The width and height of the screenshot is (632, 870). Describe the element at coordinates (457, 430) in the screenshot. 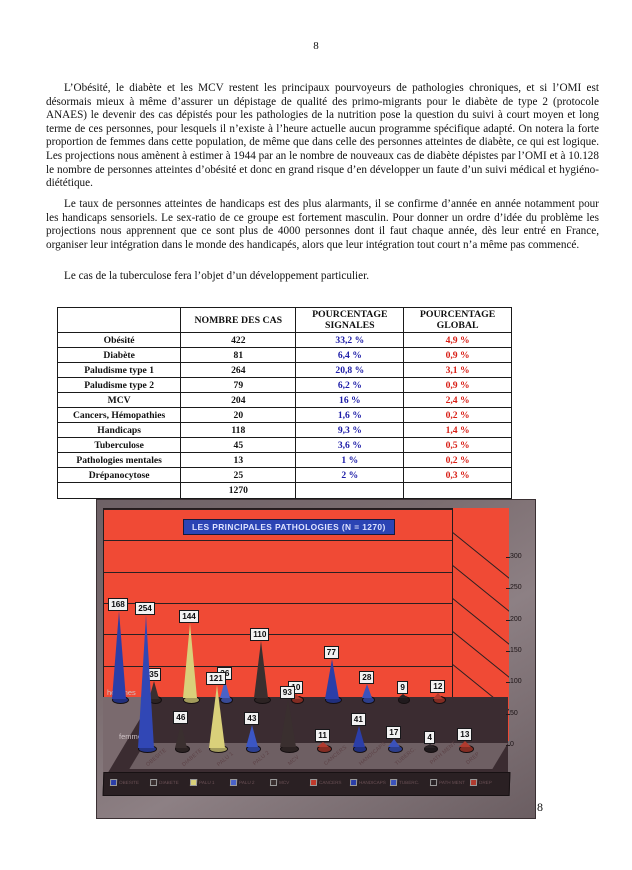

I see `cell-global: 1,4 %` at that location.